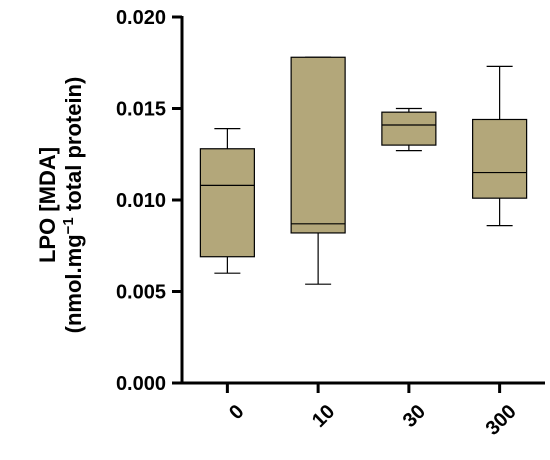 This screenshot has height=460, width=550. What do you see at coordinates (501, 420) in the screenshot?
I see `x-tick-label-300: 300` at bounding box center [501, 420].